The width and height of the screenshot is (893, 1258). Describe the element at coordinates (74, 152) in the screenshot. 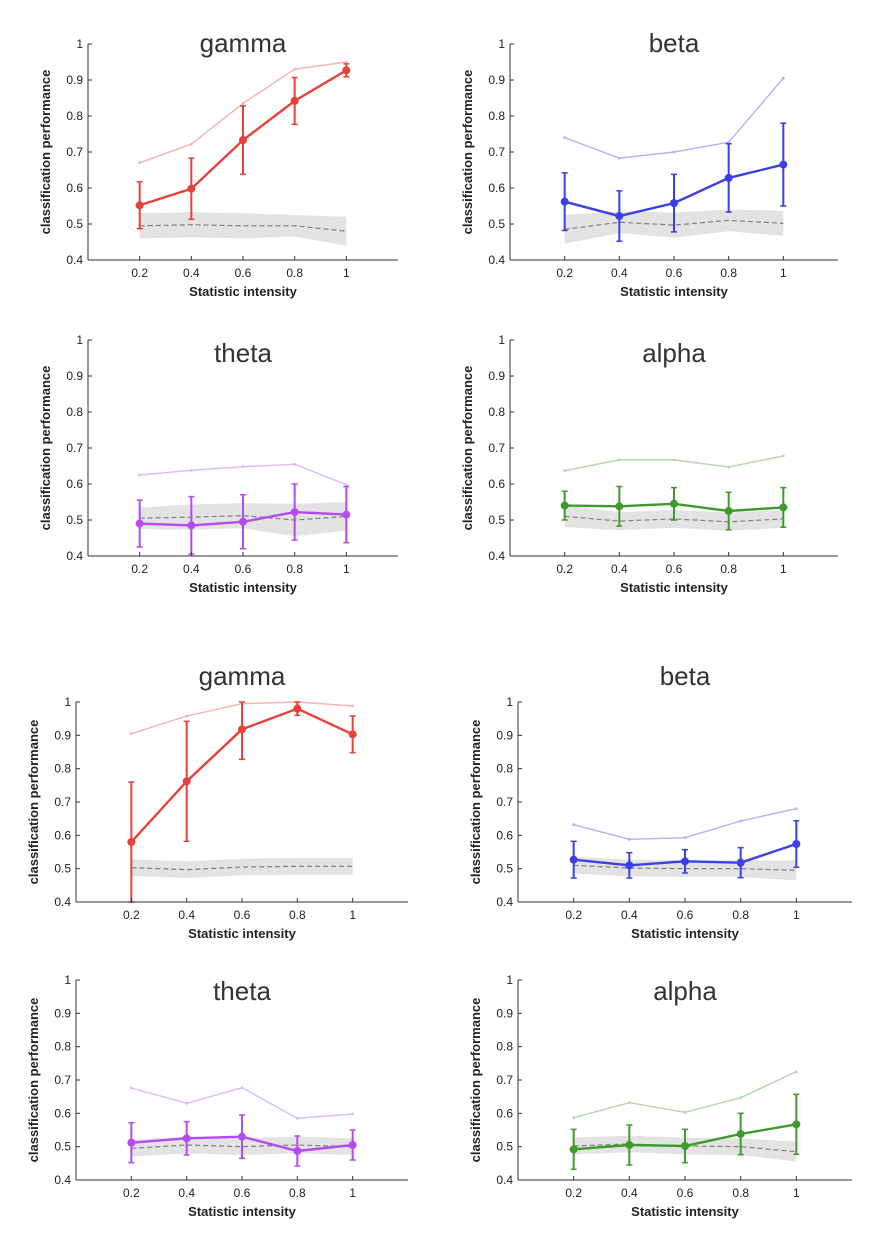

I see `chart-1-y-tick-label: 0.7` at that location.